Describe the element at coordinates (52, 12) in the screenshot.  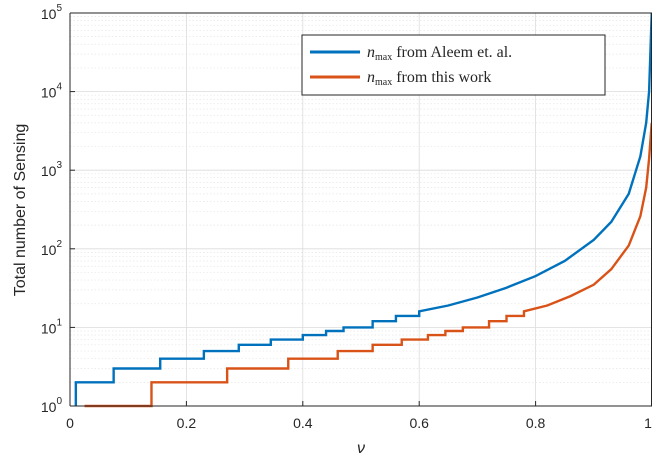
I see `y-tick-label: 10⁵` at that location.